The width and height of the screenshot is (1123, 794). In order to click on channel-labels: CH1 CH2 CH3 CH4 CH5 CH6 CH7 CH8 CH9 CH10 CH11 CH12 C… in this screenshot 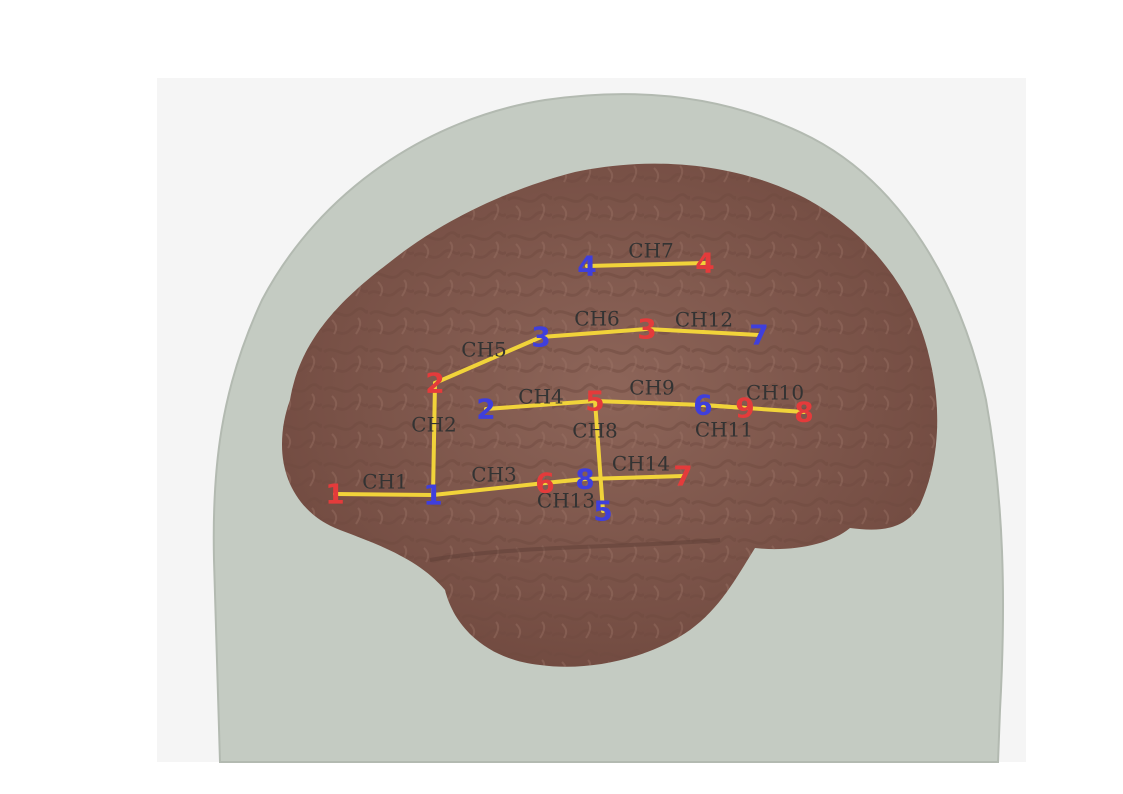, I will do `click(583, 376)`.